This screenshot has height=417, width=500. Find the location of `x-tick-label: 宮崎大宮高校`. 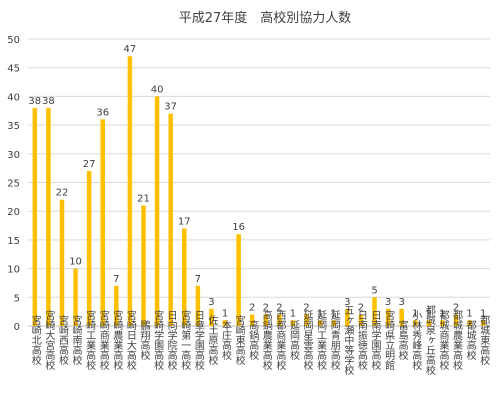

x-tick-label: 宮崎大宮高校 is located at coordinates (49, 340).